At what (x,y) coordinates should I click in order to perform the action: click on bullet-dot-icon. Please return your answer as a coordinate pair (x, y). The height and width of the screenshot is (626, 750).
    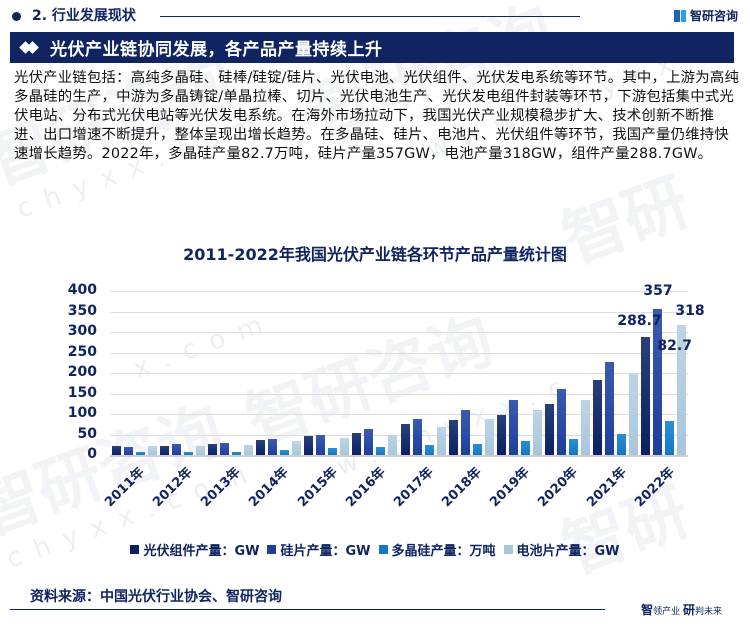
    Looking at the image, I should click on (16, 16).